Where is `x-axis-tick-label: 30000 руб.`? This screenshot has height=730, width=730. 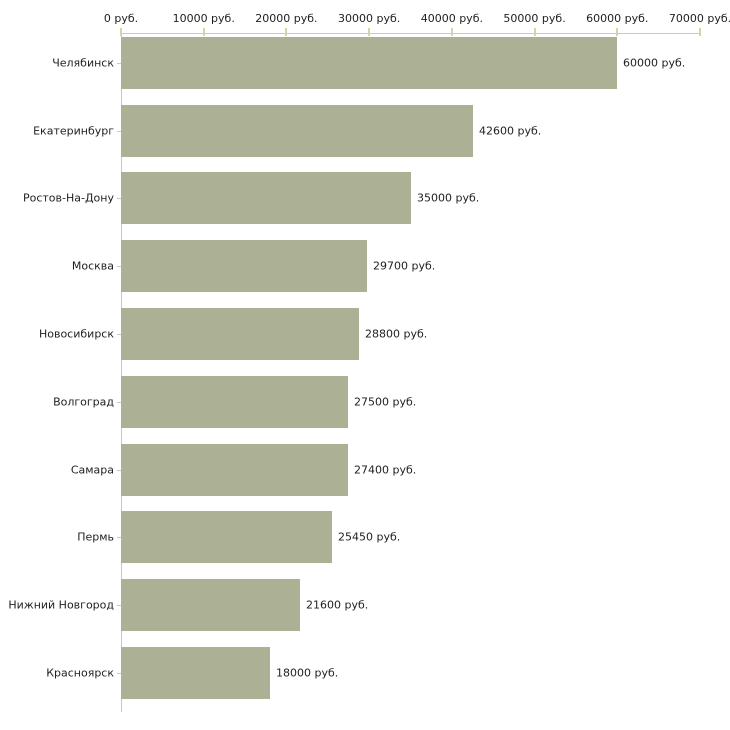
x-axis-tick-label: 30000 руб. is located at coordinates (369, 18).